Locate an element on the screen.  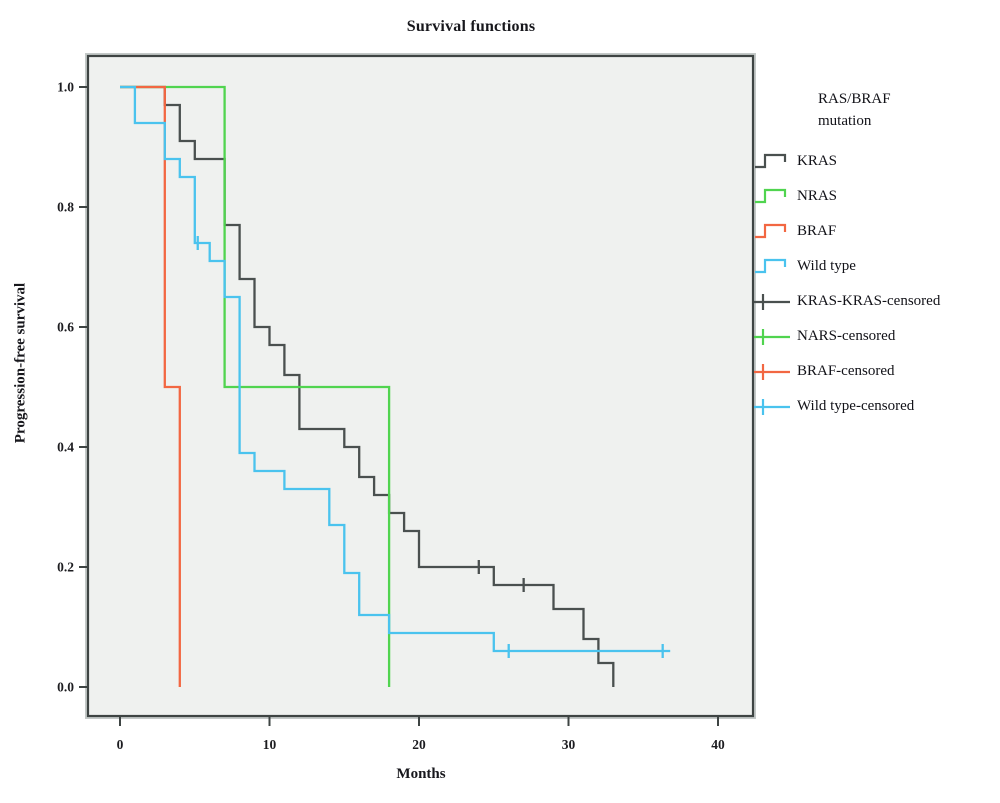
legend-label: Wild type is located at coordinates (826, 266).